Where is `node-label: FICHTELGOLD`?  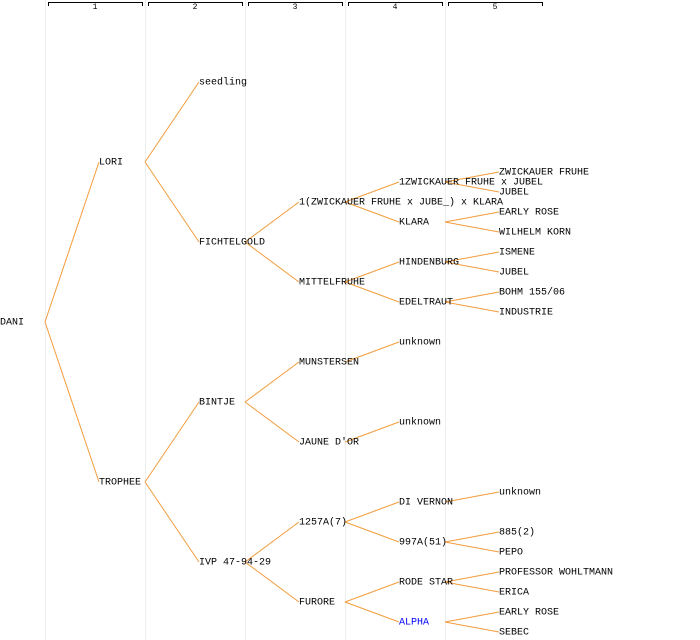 node-label: FICHTELGOLD is located at coordinates (232, 243).